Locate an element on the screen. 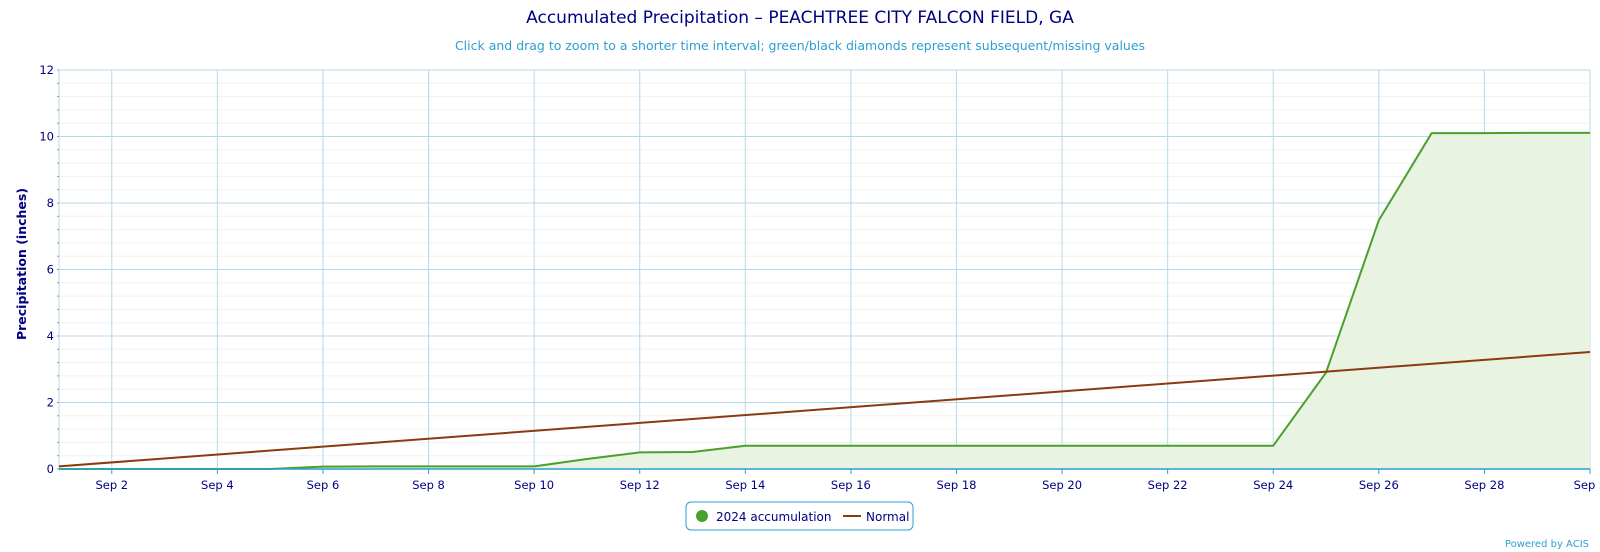 The height and width of the screenshot is (552, 1600). x-tick-label: Sep 18 is located at coordinates (956, 485).